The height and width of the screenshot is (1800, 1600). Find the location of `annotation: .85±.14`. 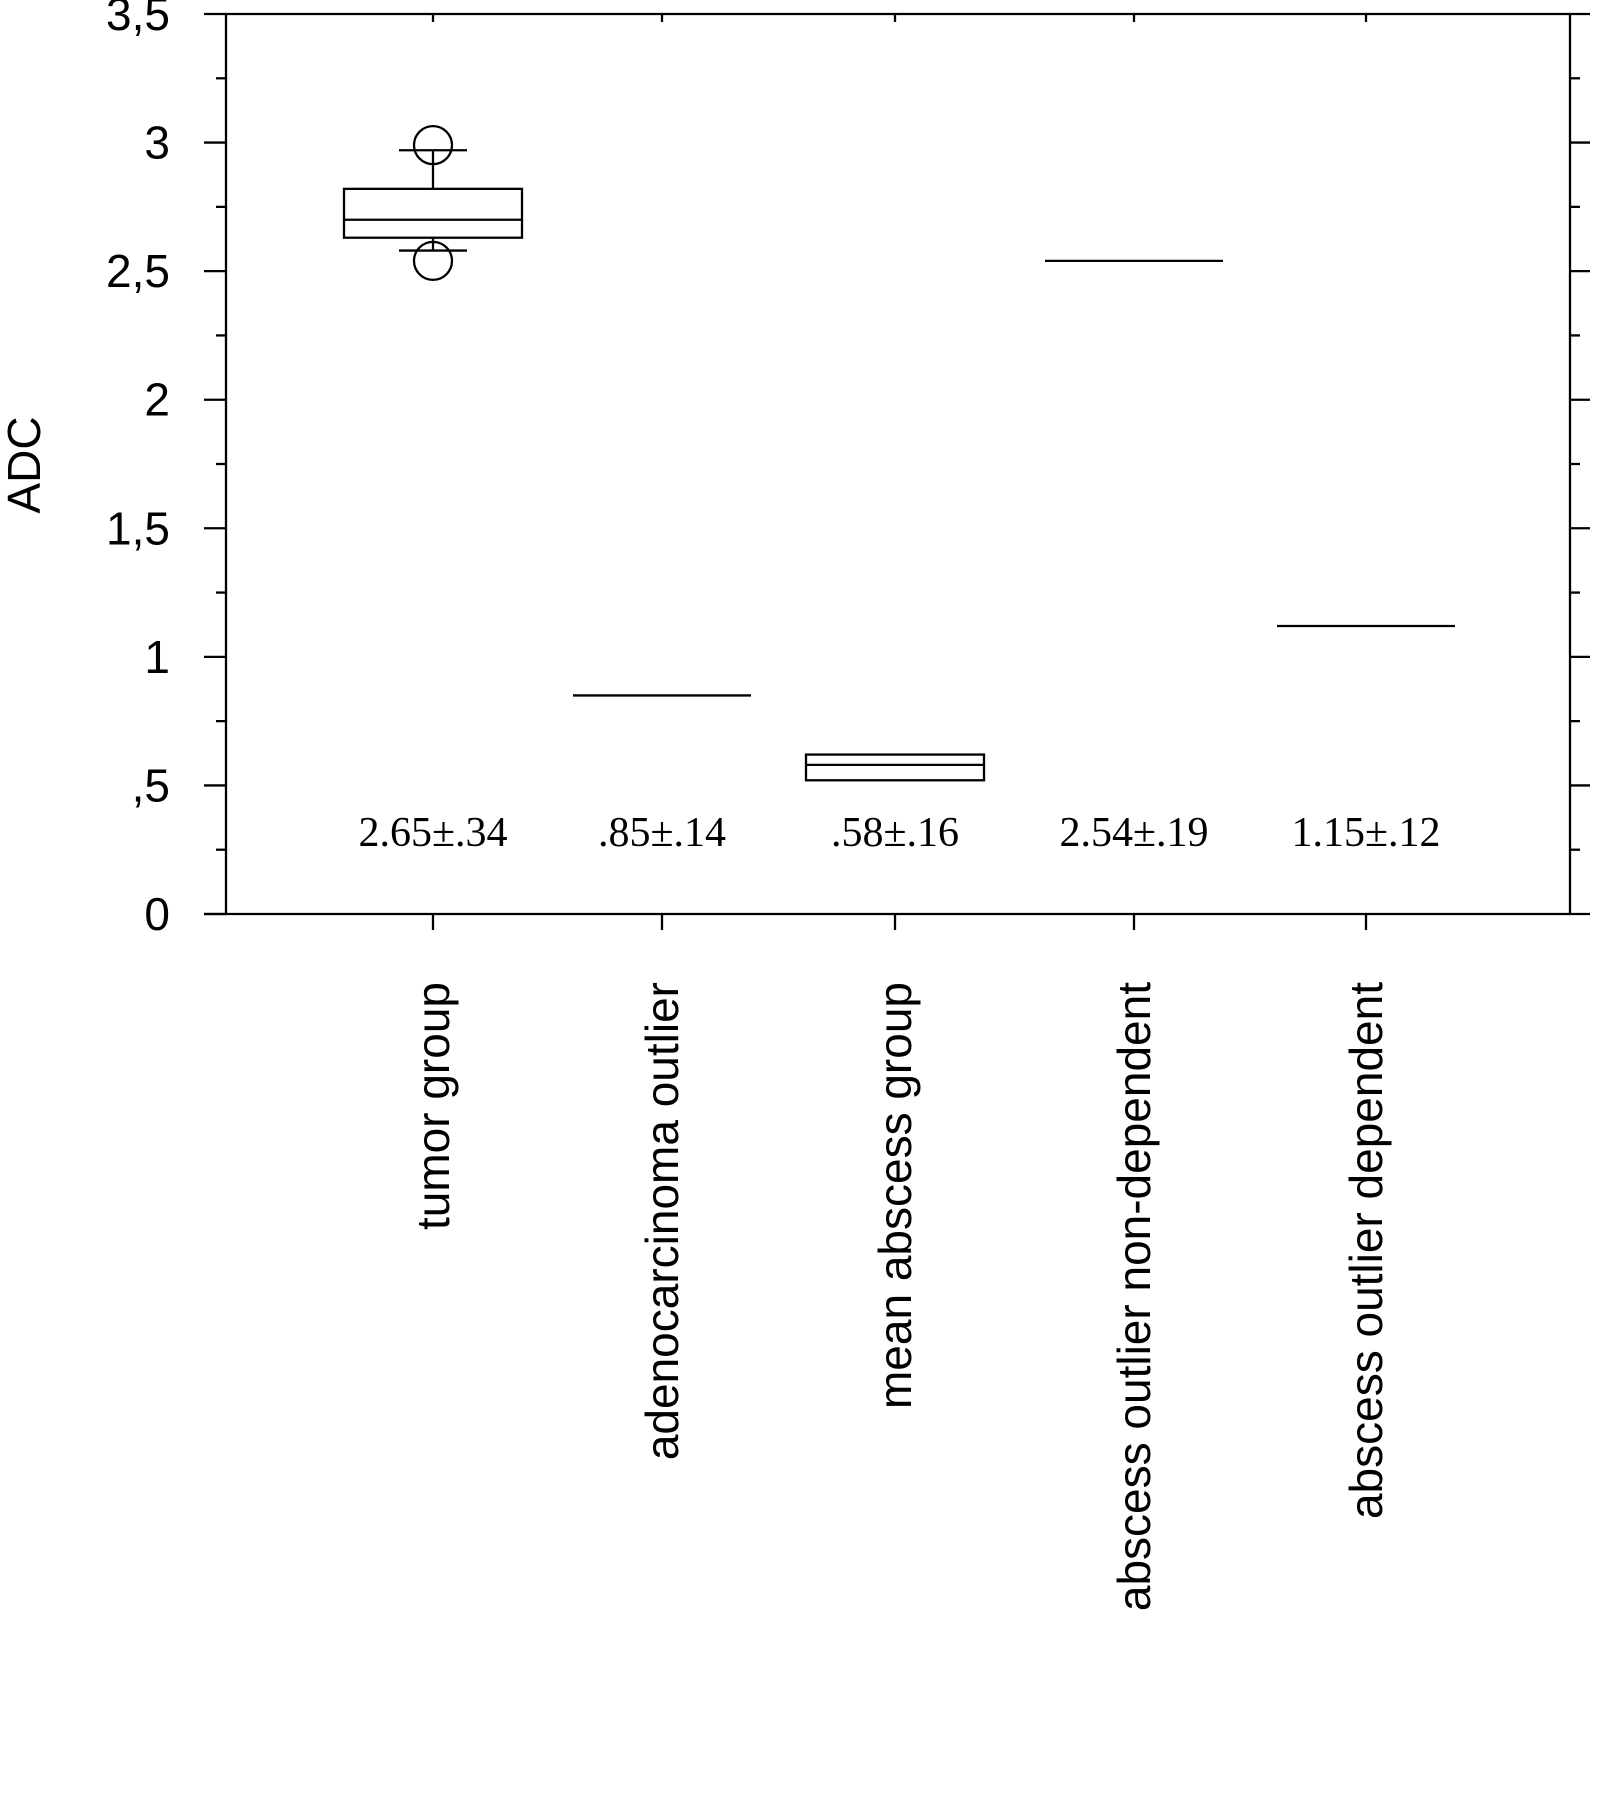

annotation: .85±.14 is located at coordinates (662, 833).